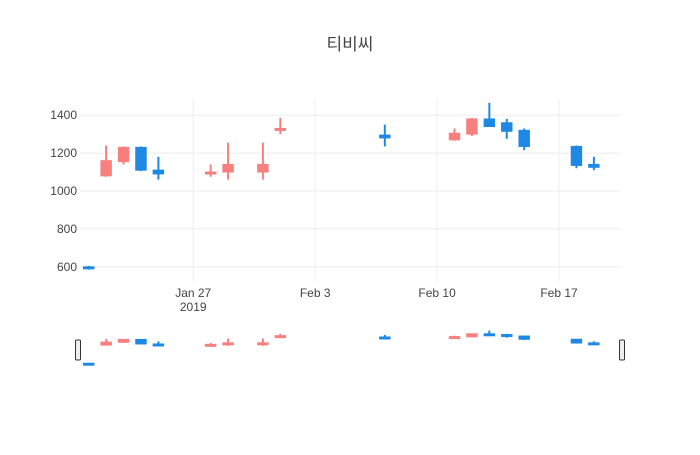 The height and width of the screenshot is (455, 700). I want to click on range-slider-right-handle, so click(622, 350).